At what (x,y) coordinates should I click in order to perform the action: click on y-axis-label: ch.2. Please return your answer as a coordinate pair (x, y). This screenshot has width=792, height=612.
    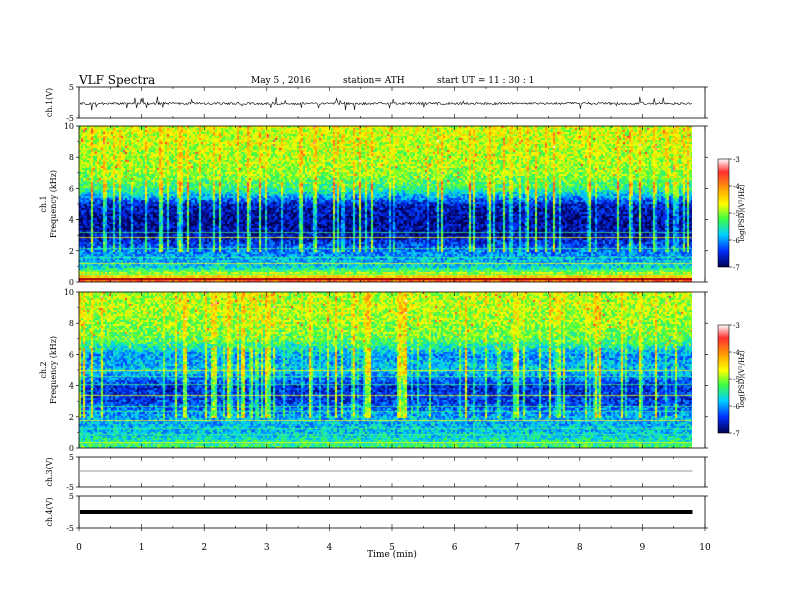
    Looking at the image, I should click on (43, 369).